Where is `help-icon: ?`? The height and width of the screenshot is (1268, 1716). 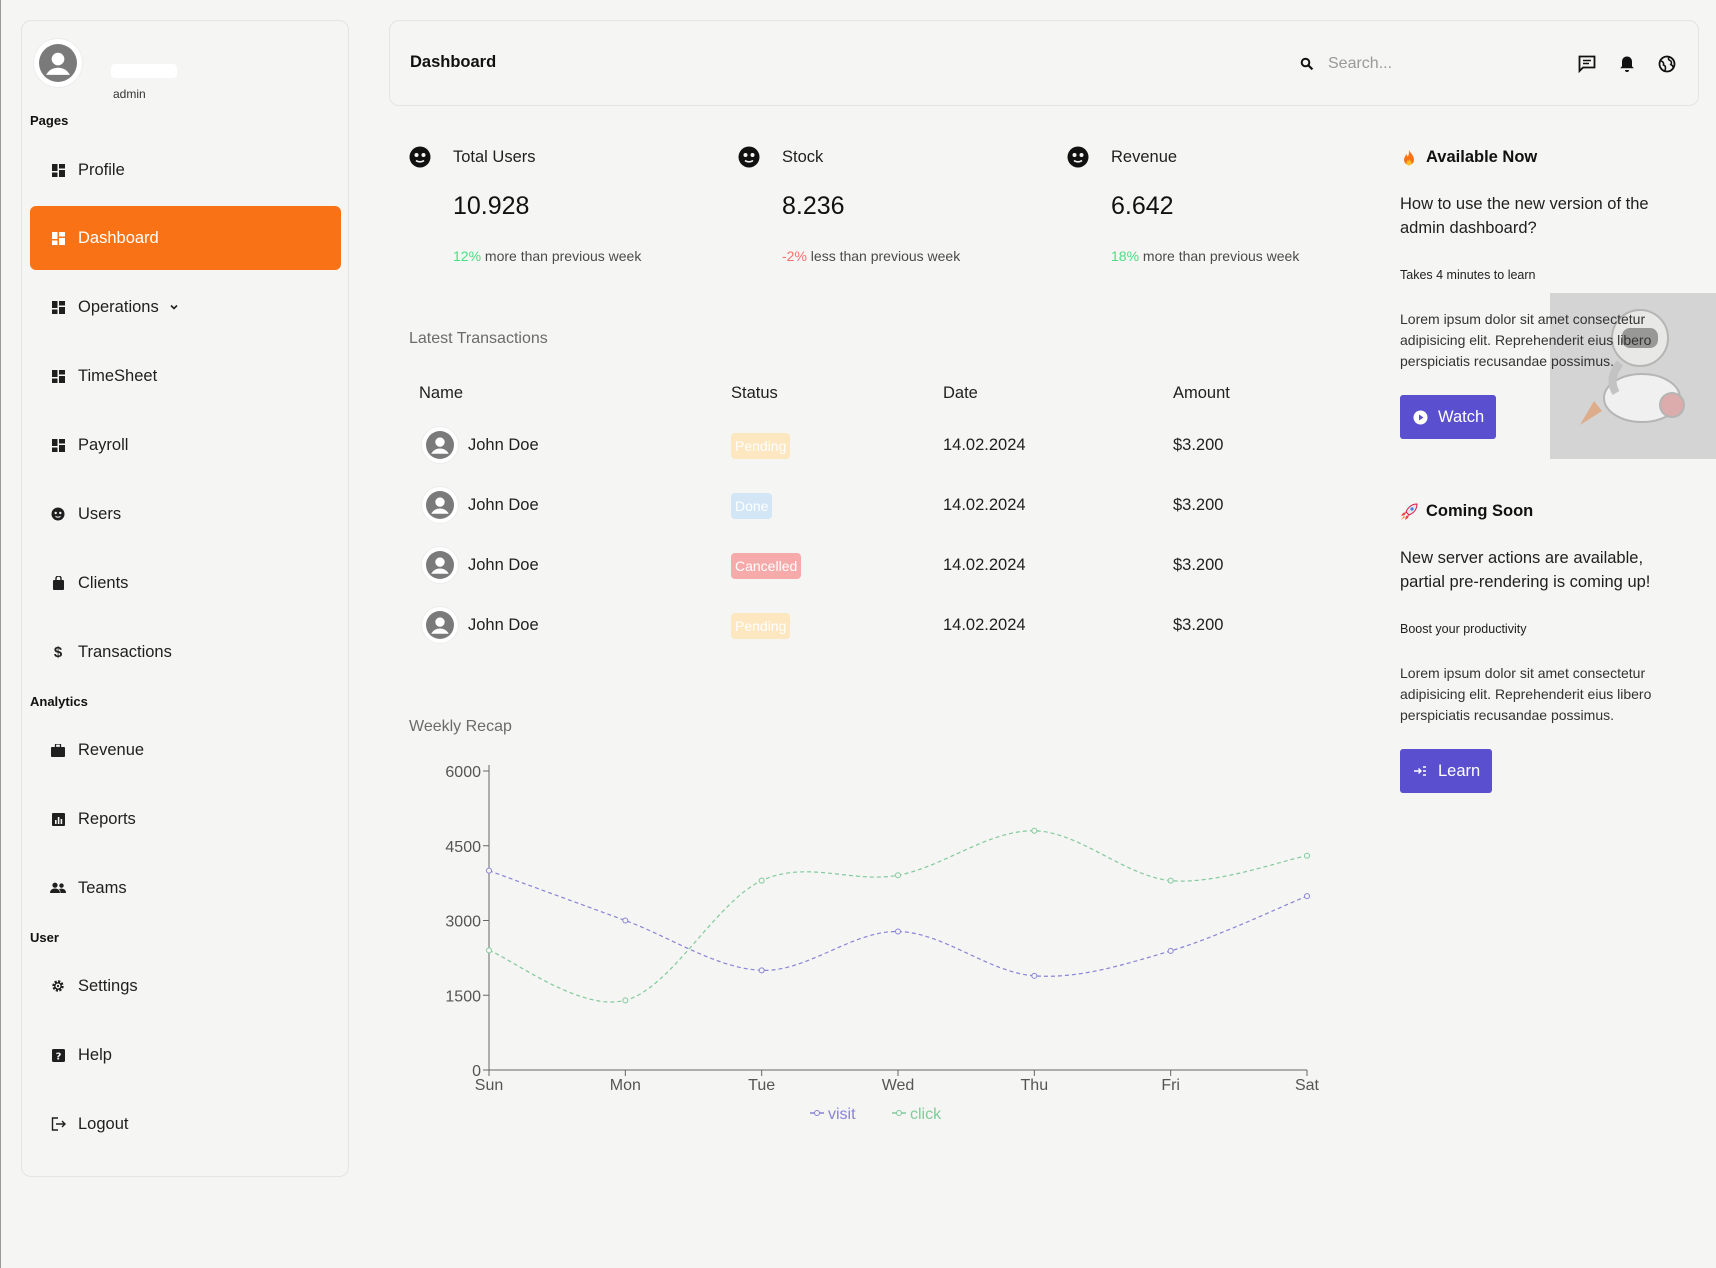 help-icon: ? is located at coordinates (58, 1055).